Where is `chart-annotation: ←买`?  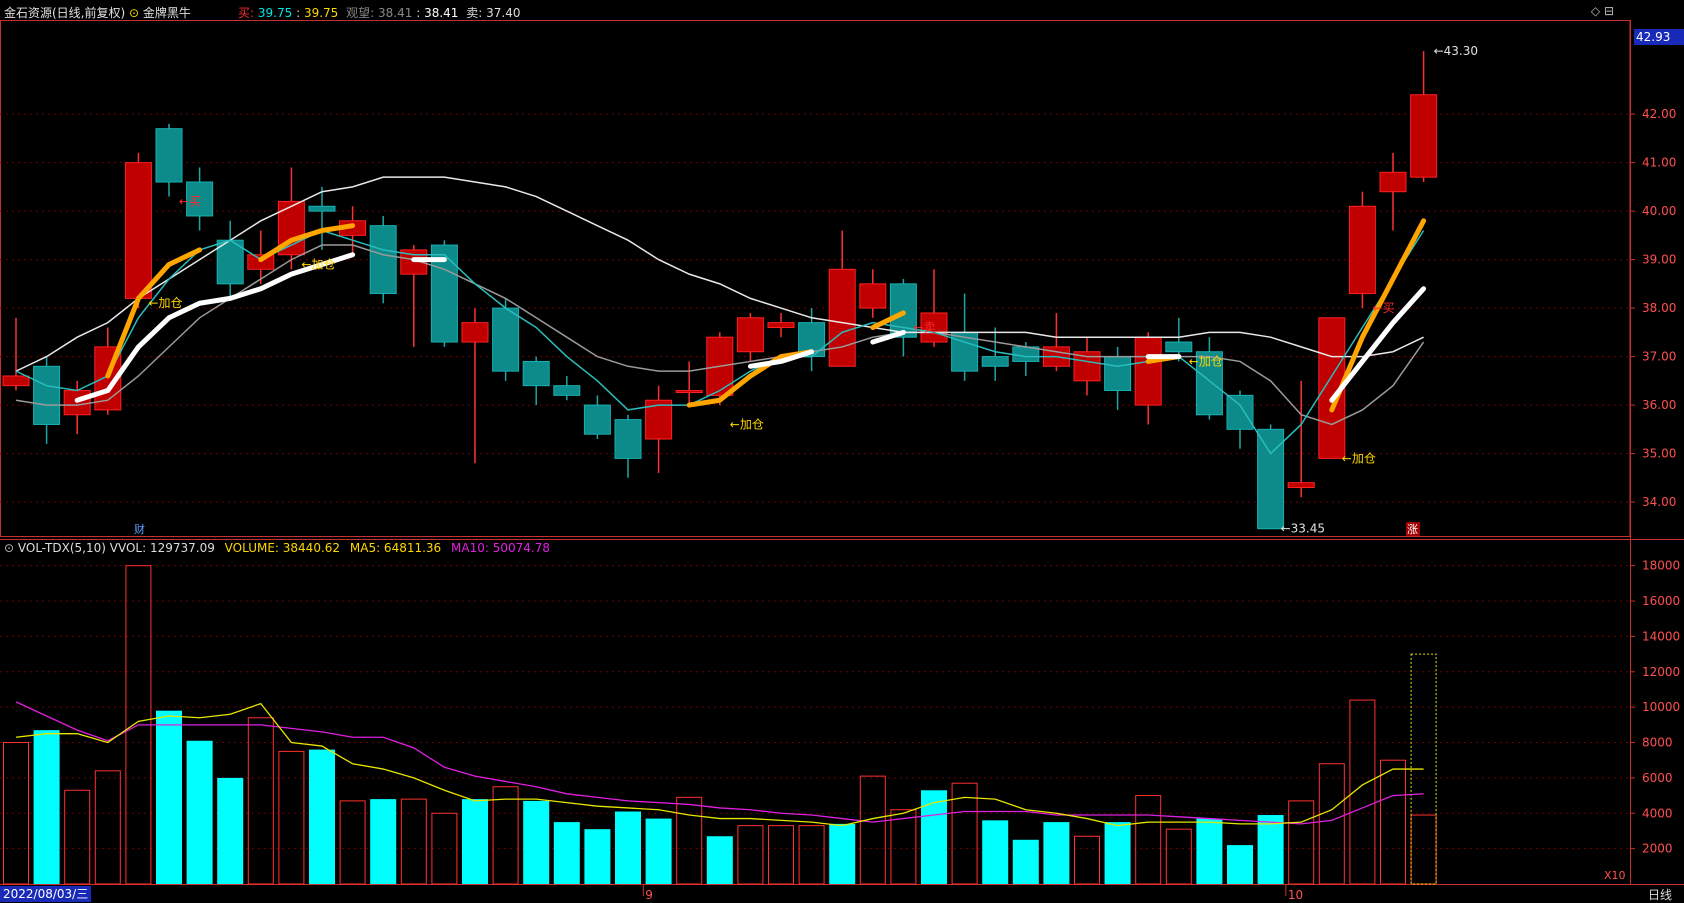 chart-annotation: ←买 is located at coordinates (1383, 308).